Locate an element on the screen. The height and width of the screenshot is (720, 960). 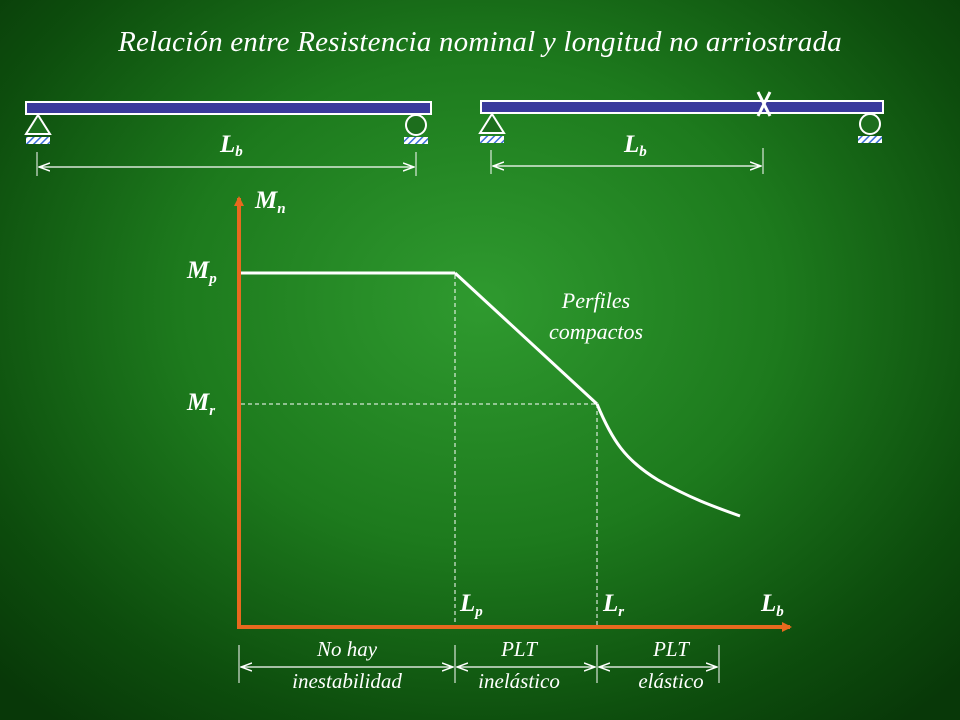
curve-note-line1: Perfiles is located at coordinates (595, 300).